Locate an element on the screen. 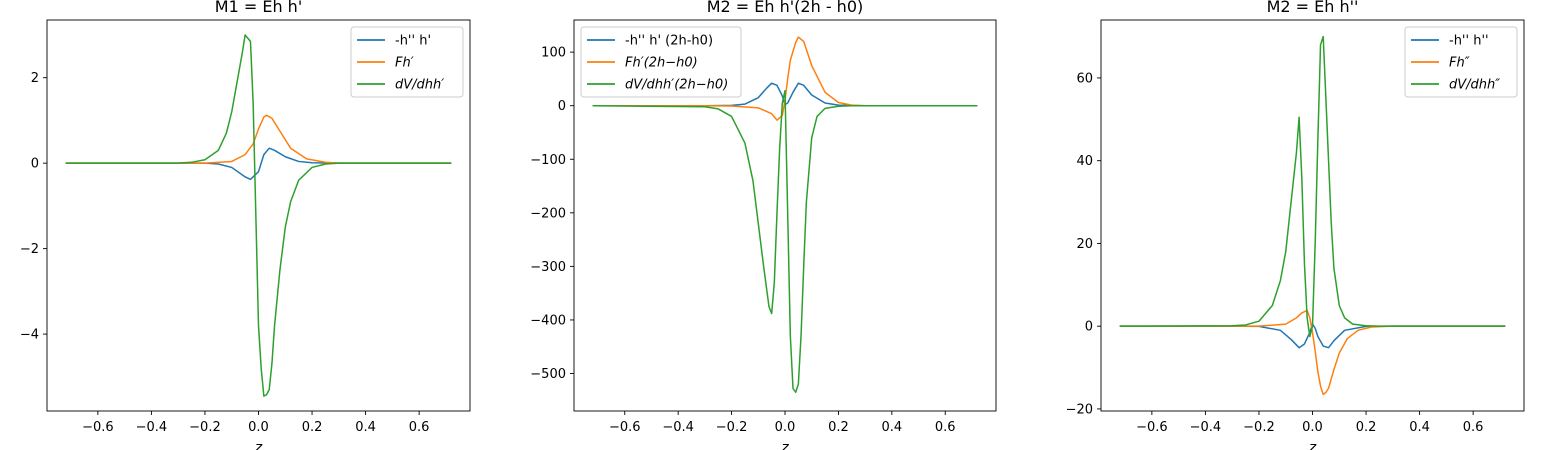  legend-label: -h'' h'' is located at coordinates (1469, 41).